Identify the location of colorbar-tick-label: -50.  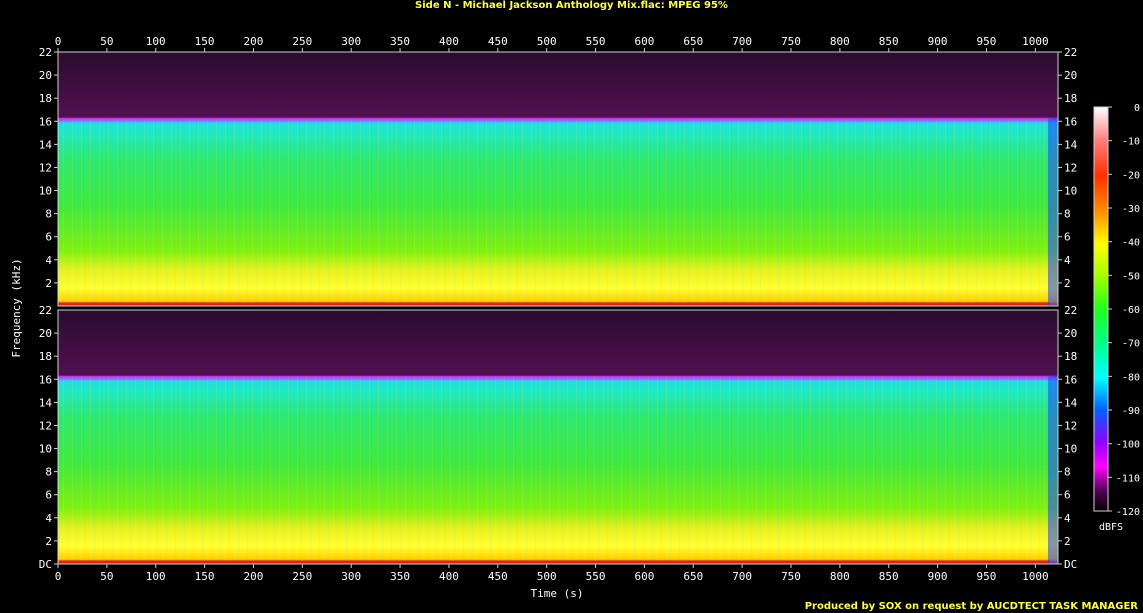
(1131, 276).